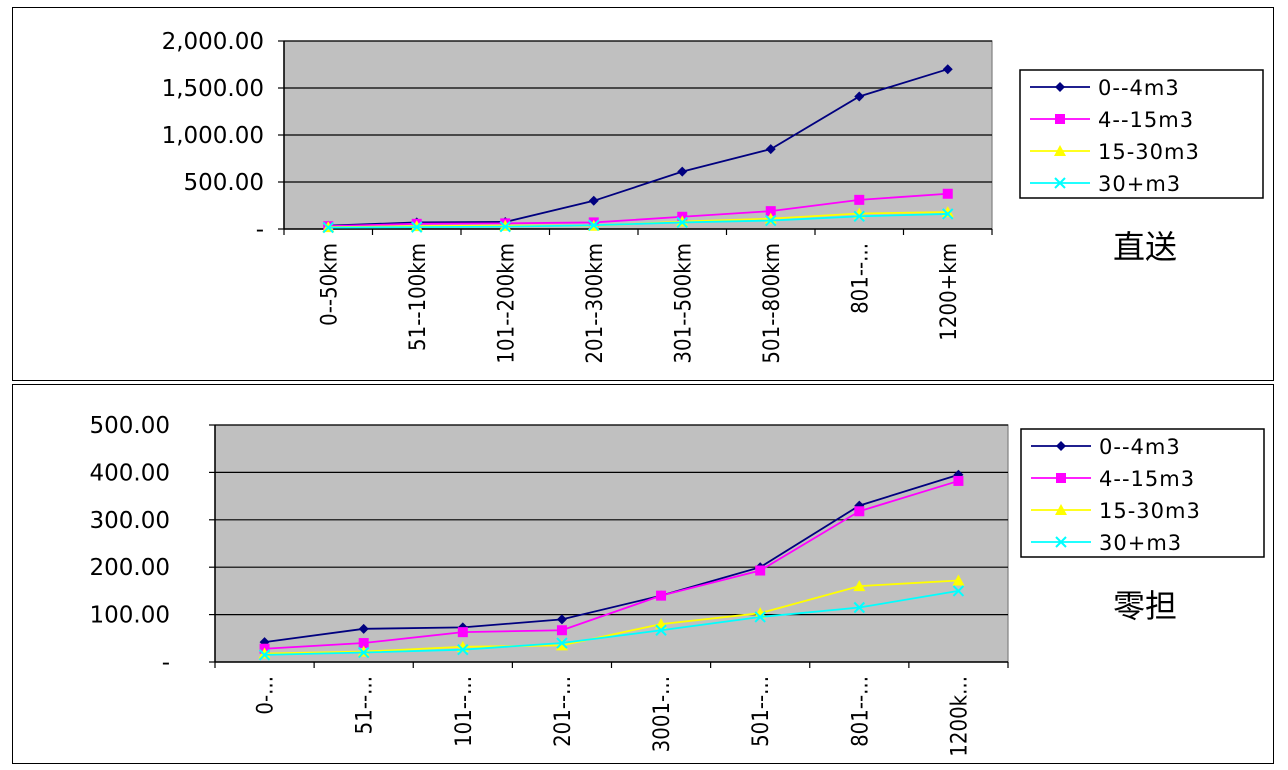 Image resolution: width=1288 pixels, height=770 pixels. Describe the element at coordinates (260, 230) in the screenshot. I see `y-tick-label: -` at that location.